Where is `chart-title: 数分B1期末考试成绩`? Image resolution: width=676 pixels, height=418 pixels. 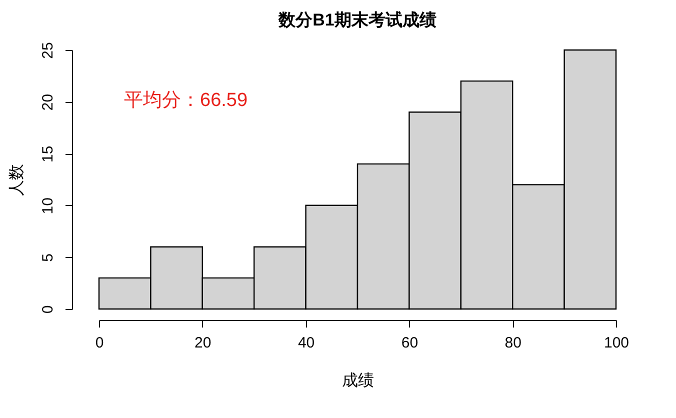 chart-title: 数分B1期末考试成绩 is located at coordinates (357, 20).